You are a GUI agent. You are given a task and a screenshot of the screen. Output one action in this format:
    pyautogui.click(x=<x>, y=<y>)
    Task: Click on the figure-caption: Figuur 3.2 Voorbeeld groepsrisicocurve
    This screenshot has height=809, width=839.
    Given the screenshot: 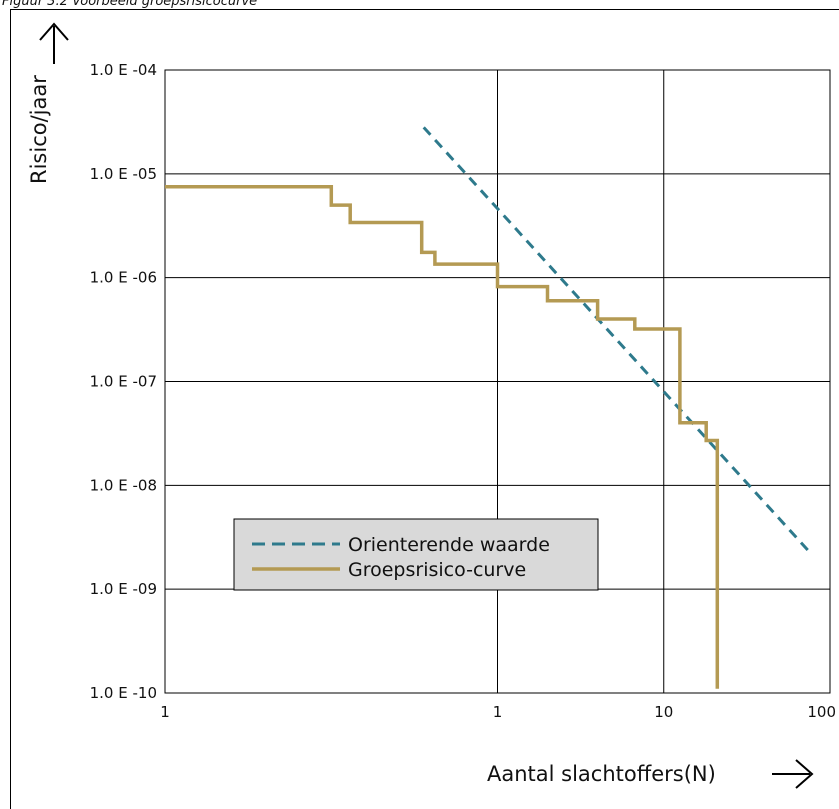 What is the action you would take?
    pyautogui.click(x=130, y=4)
    